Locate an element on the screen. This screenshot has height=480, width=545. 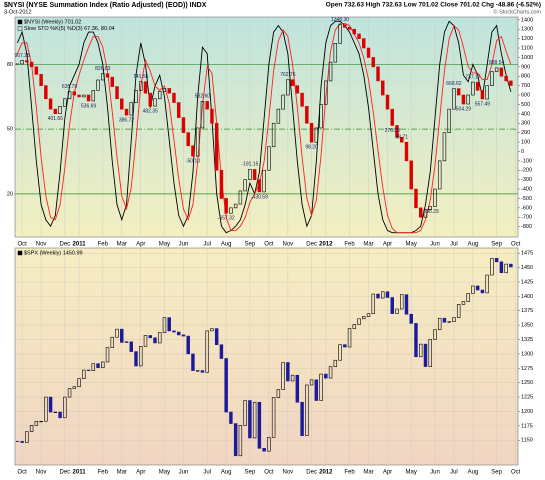
y-tick-label: 400 is located at coordinates (525, 114).